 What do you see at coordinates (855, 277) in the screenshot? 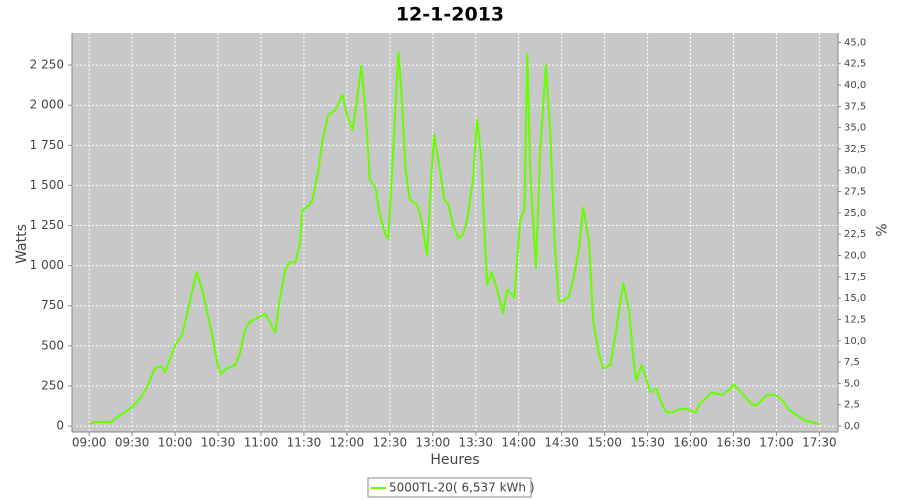
I see `y2-tick-label: 17,5` at bounding box center [855, 277].